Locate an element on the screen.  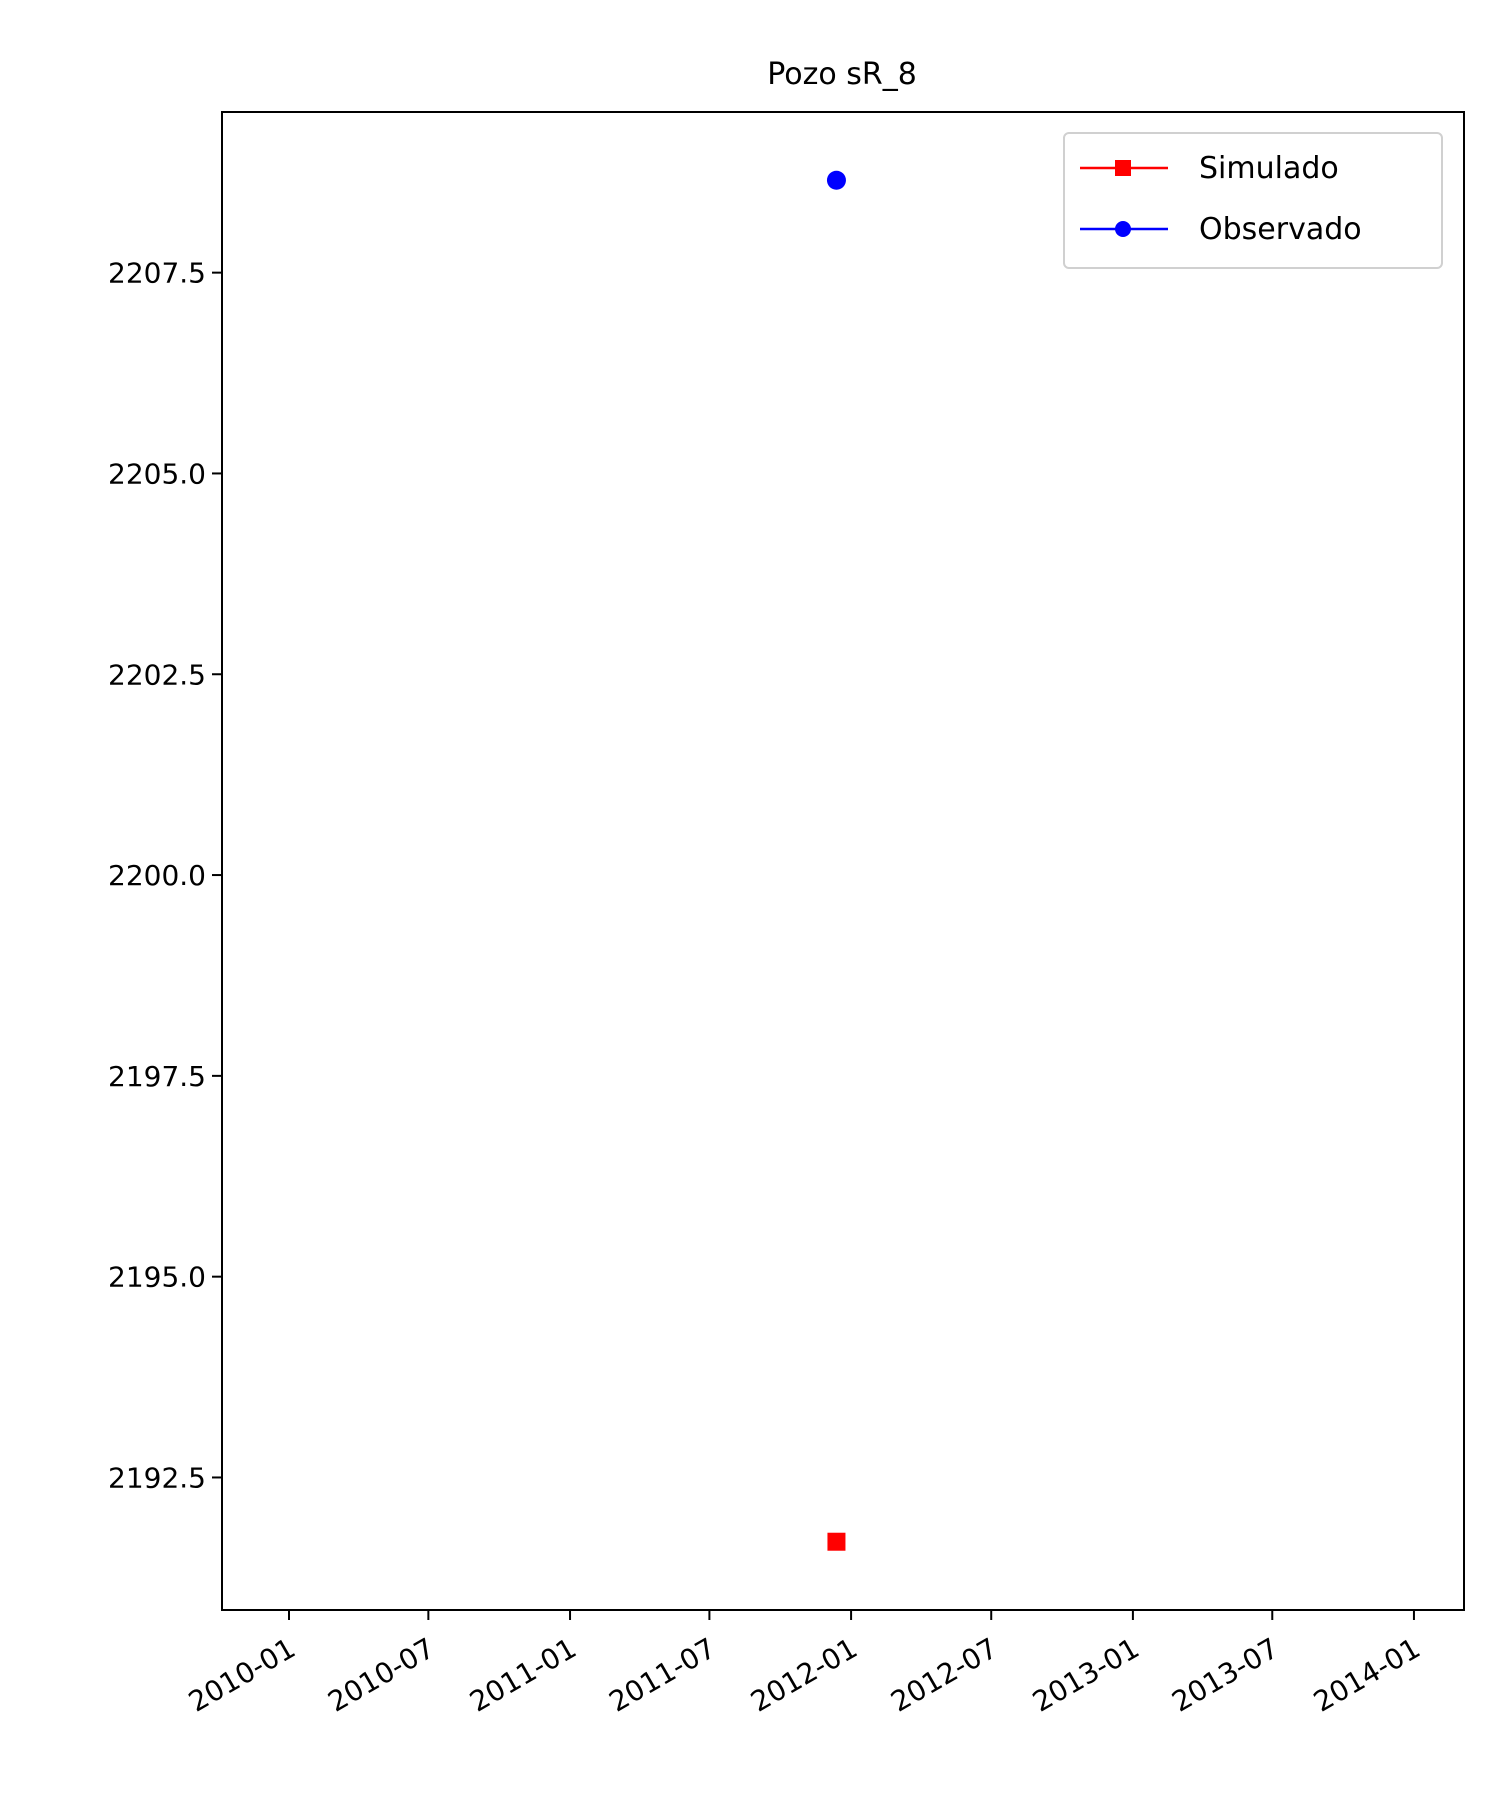
x-tick-label: 2014-01 is located at coordinates (1367, 1674).